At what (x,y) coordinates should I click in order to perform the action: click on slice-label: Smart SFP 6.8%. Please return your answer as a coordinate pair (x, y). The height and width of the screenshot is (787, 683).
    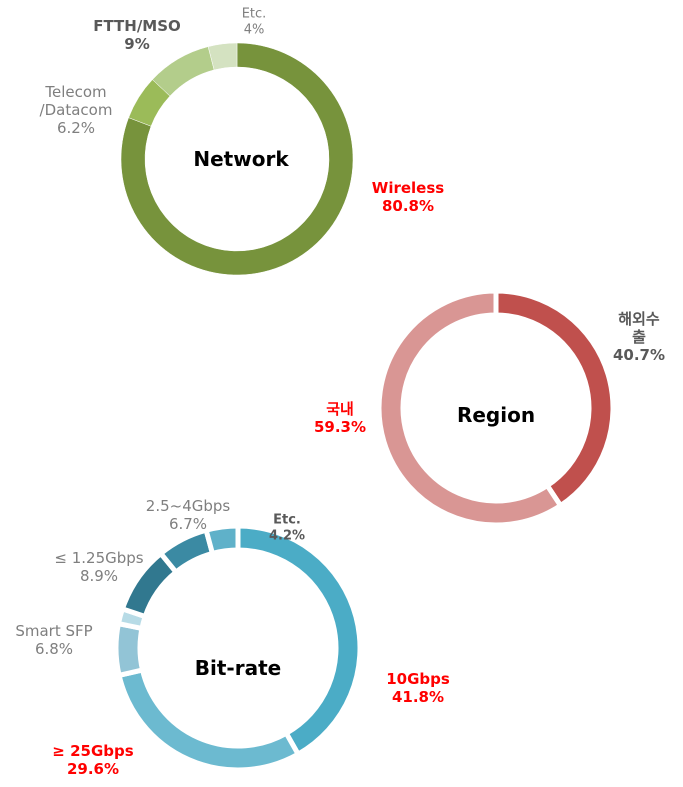
    Looking at the image, I should click on (53, 640).